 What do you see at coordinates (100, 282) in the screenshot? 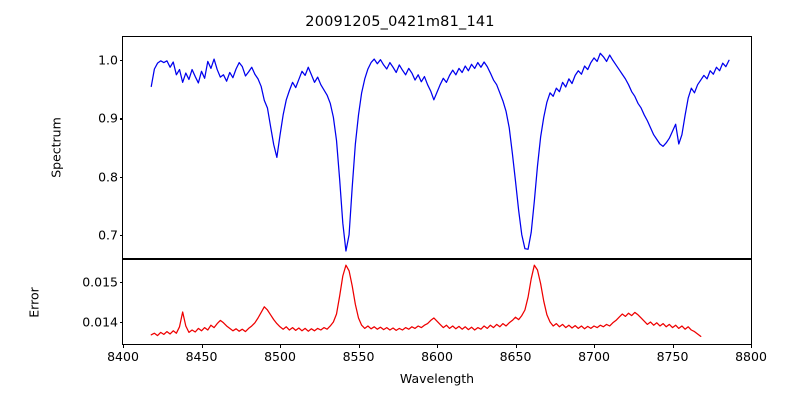
I see `error-y-tick-label: 0.015` at bounding box center [100, 282].